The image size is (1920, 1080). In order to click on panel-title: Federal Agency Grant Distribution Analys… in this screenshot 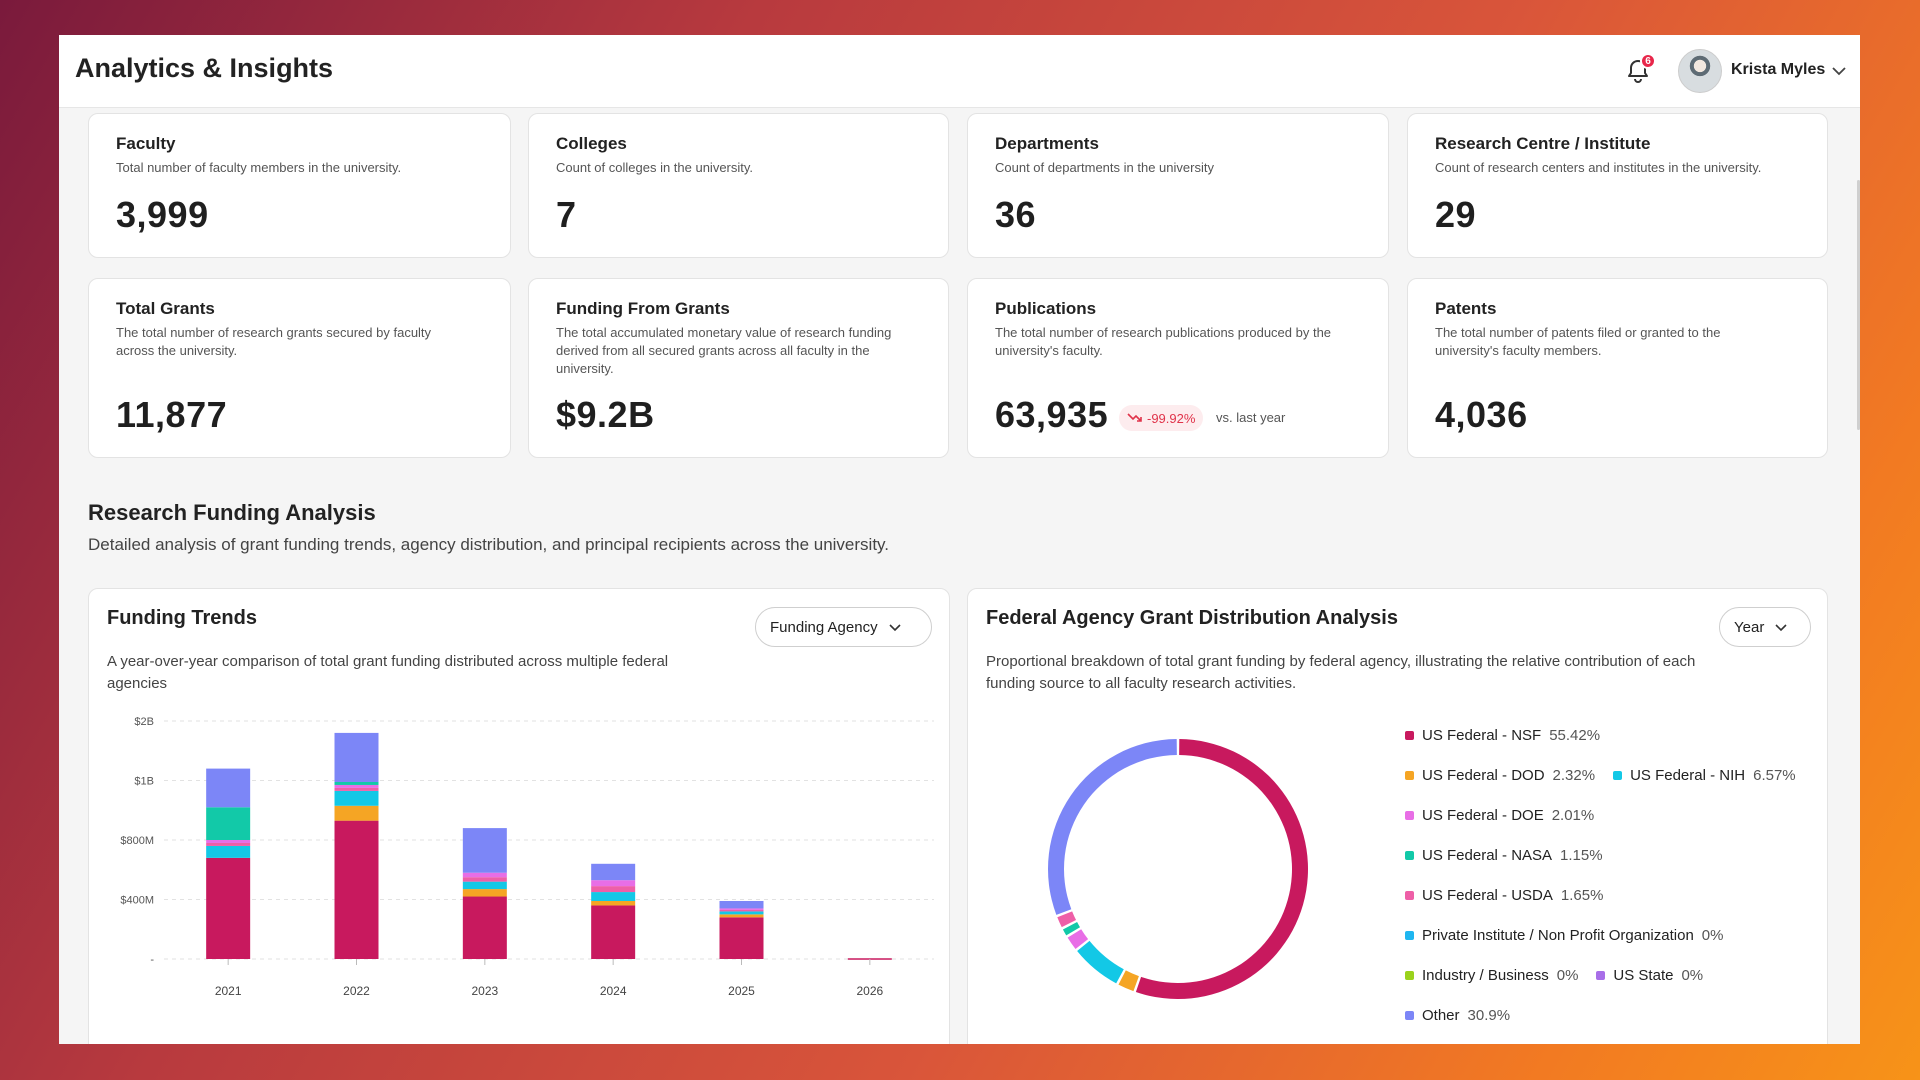, I will do `click(1192, 618)`.